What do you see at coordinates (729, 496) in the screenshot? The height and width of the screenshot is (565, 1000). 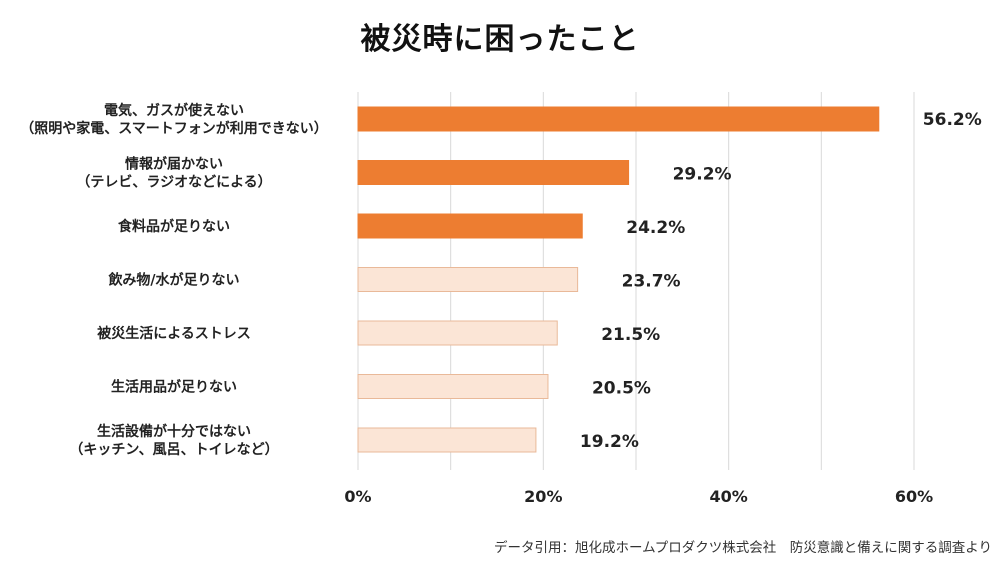 I see `x-tick-label: 40%` at bounding box center [729, 496].